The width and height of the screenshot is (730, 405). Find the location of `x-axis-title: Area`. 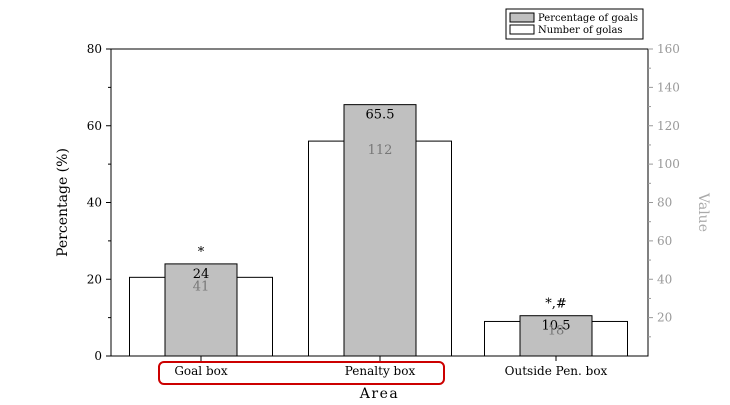

x-axis-title: Area is located at coordinates (379, 394).